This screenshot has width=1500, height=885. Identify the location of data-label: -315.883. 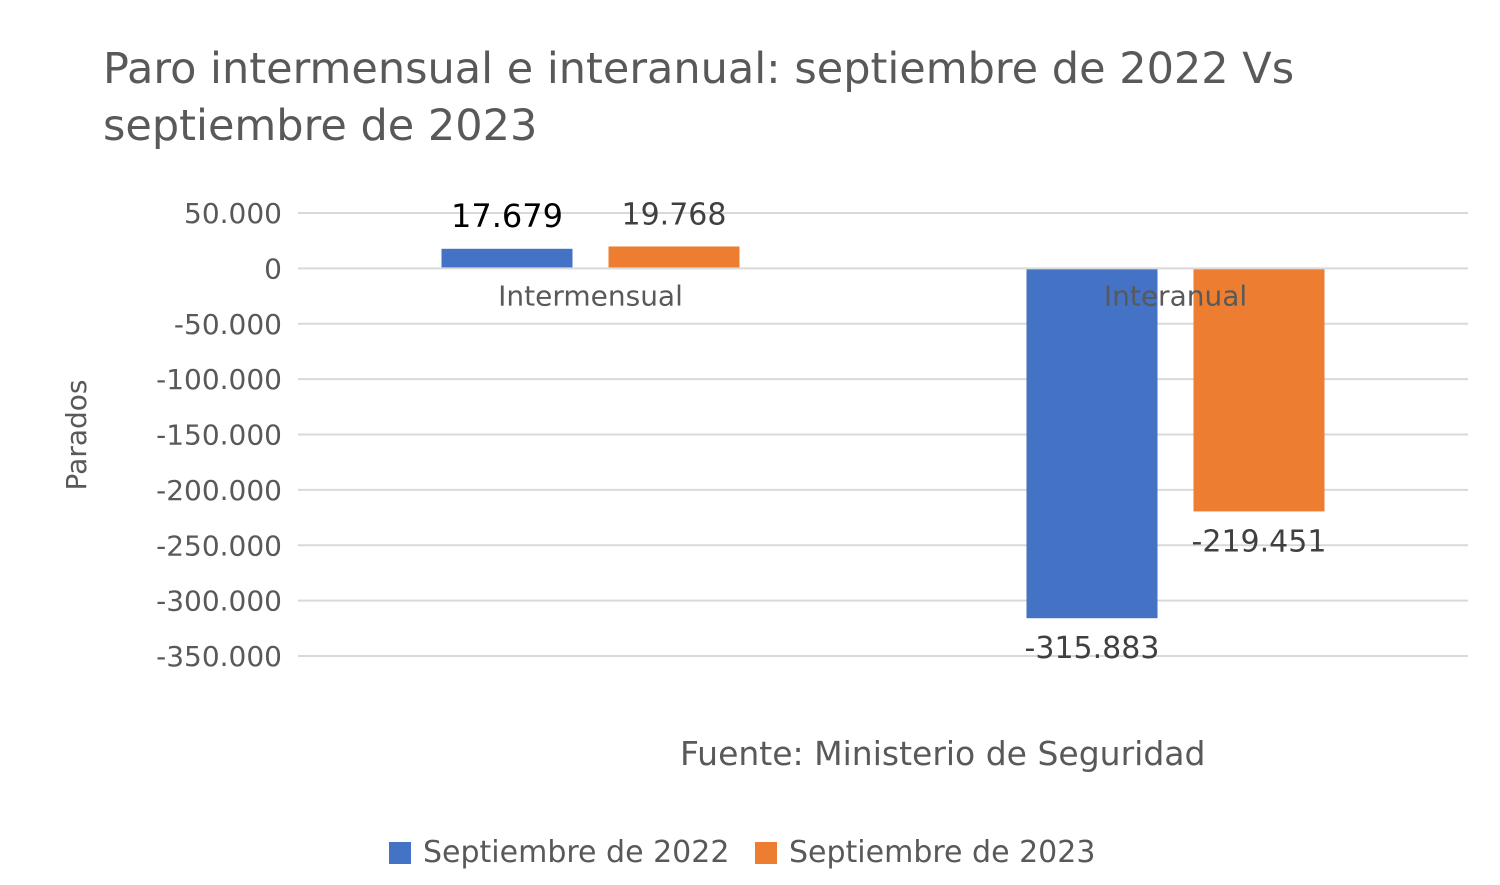
(1092, 648).